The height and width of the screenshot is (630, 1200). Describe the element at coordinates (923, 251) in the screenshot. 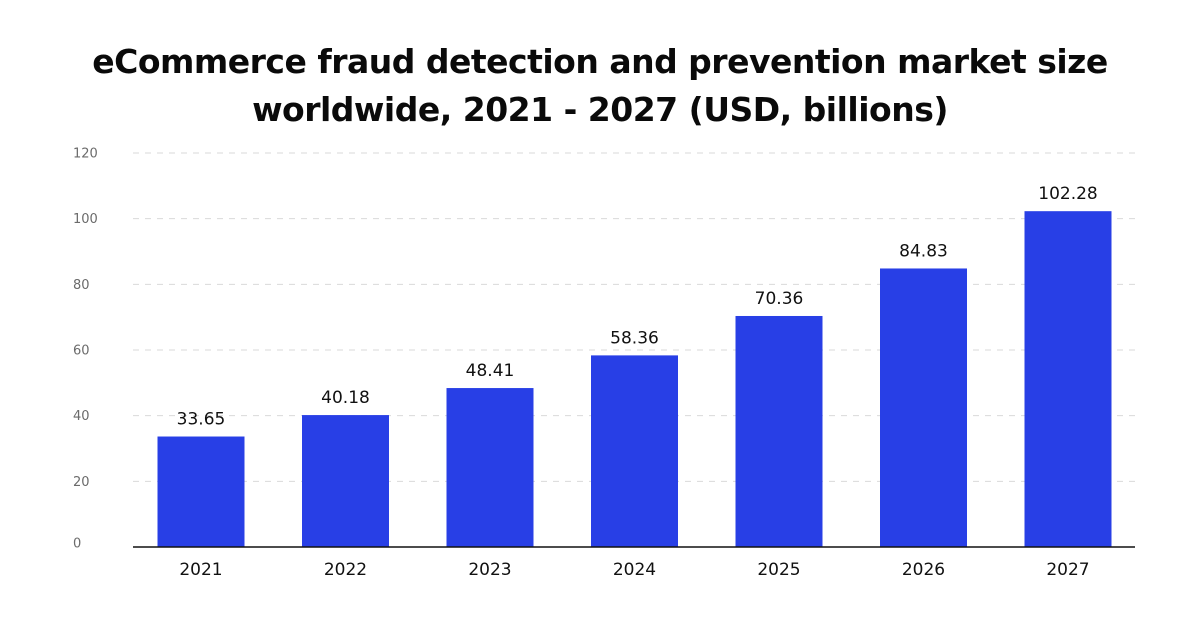

I see `data-label-2026: 84.83` at that location.